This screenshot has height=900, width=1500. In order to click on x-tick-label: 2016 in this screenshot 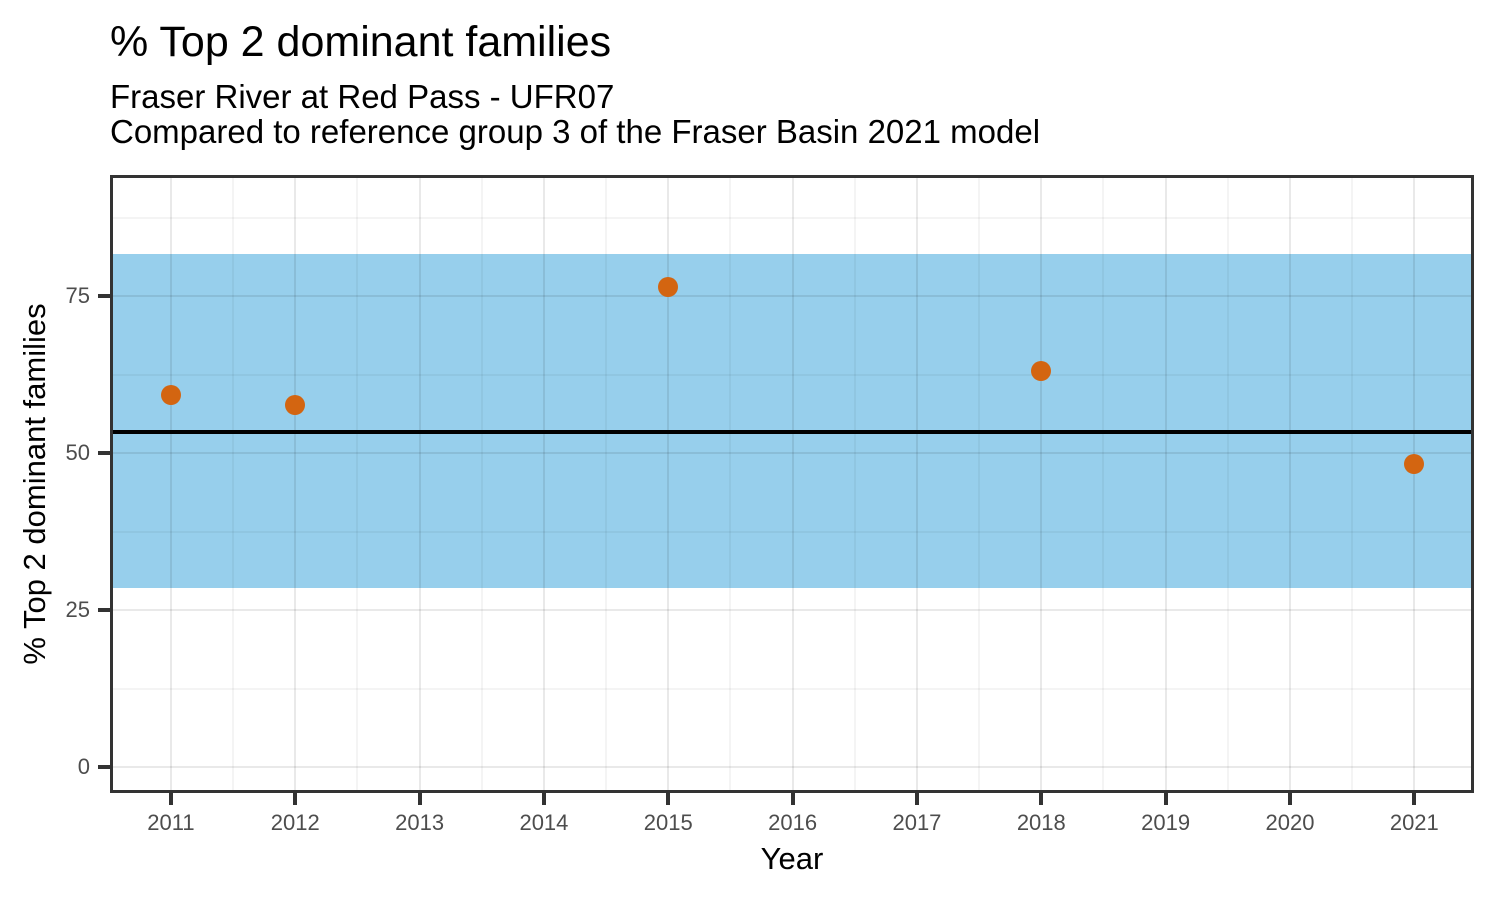, I will do `click(793, 822)`.